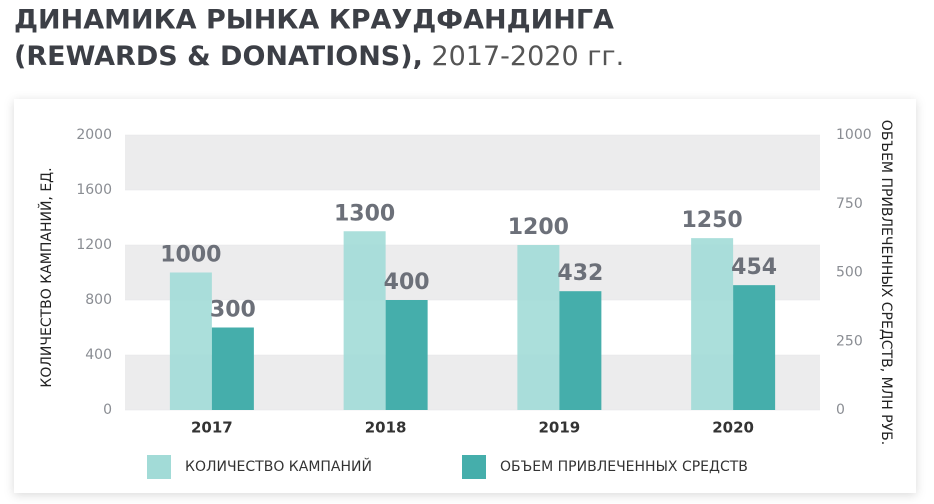  What do you see at coordinates (94, 190) in the screenshot?
I see `y-tick-label: 1600` at bounding box center [94, 190].